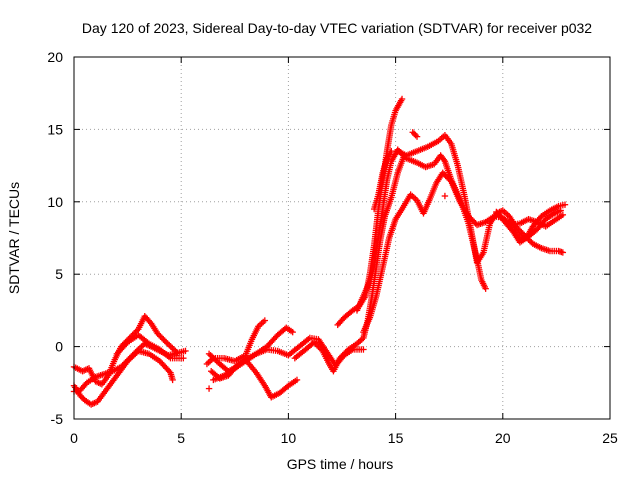 This screenshot has height=480, width=640. What do you see at coordinates (14, 238) in the screenshot?
I see `y-axis-label: SDTVAR / TECUs` at bounding box center [14, 238].